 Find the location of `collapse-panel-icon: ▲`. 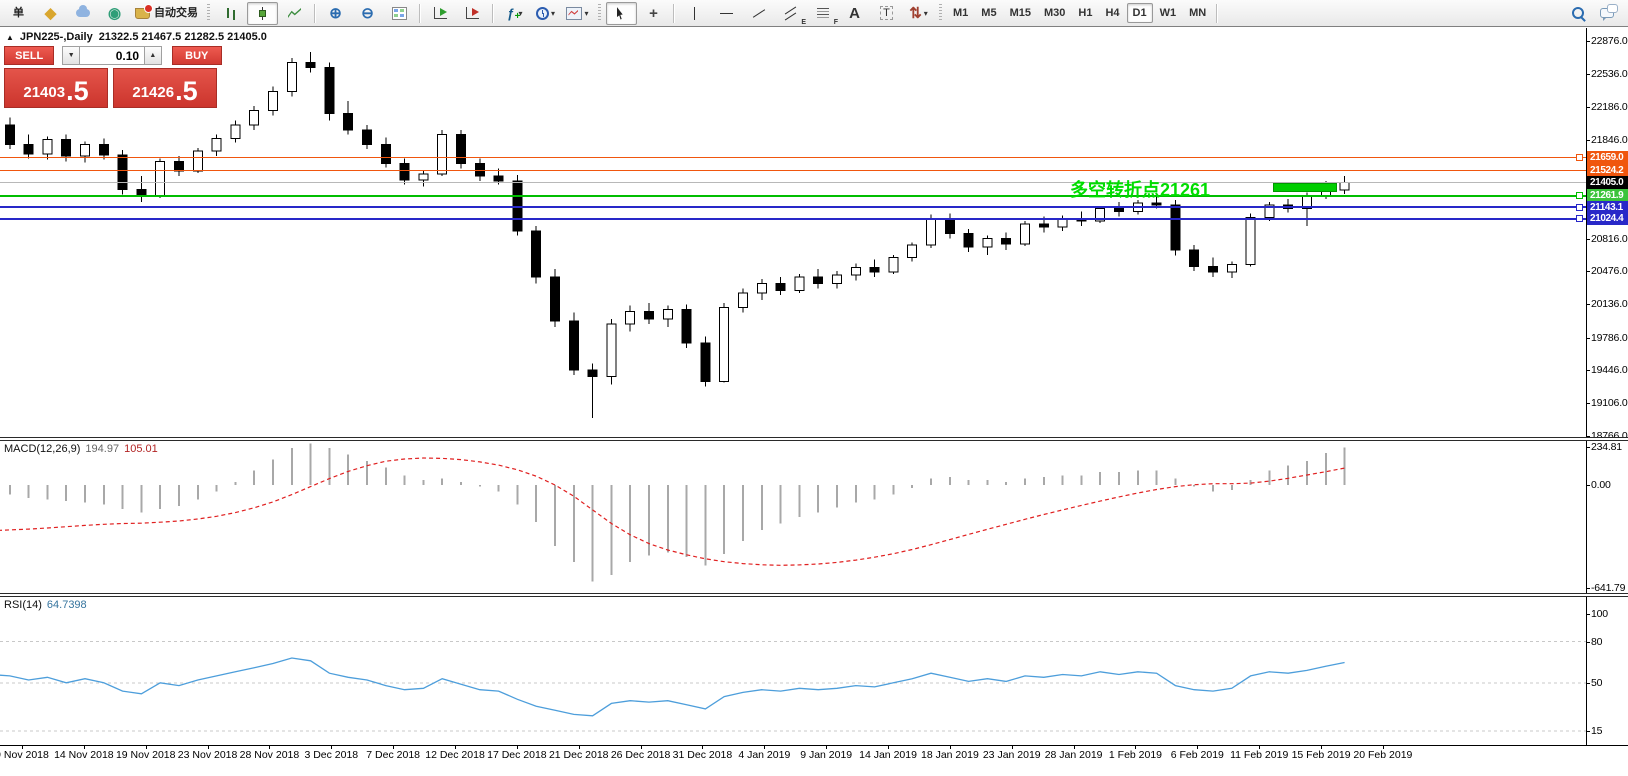

collapse-panel-icon: ▲ is located at coordinates (10, 37).